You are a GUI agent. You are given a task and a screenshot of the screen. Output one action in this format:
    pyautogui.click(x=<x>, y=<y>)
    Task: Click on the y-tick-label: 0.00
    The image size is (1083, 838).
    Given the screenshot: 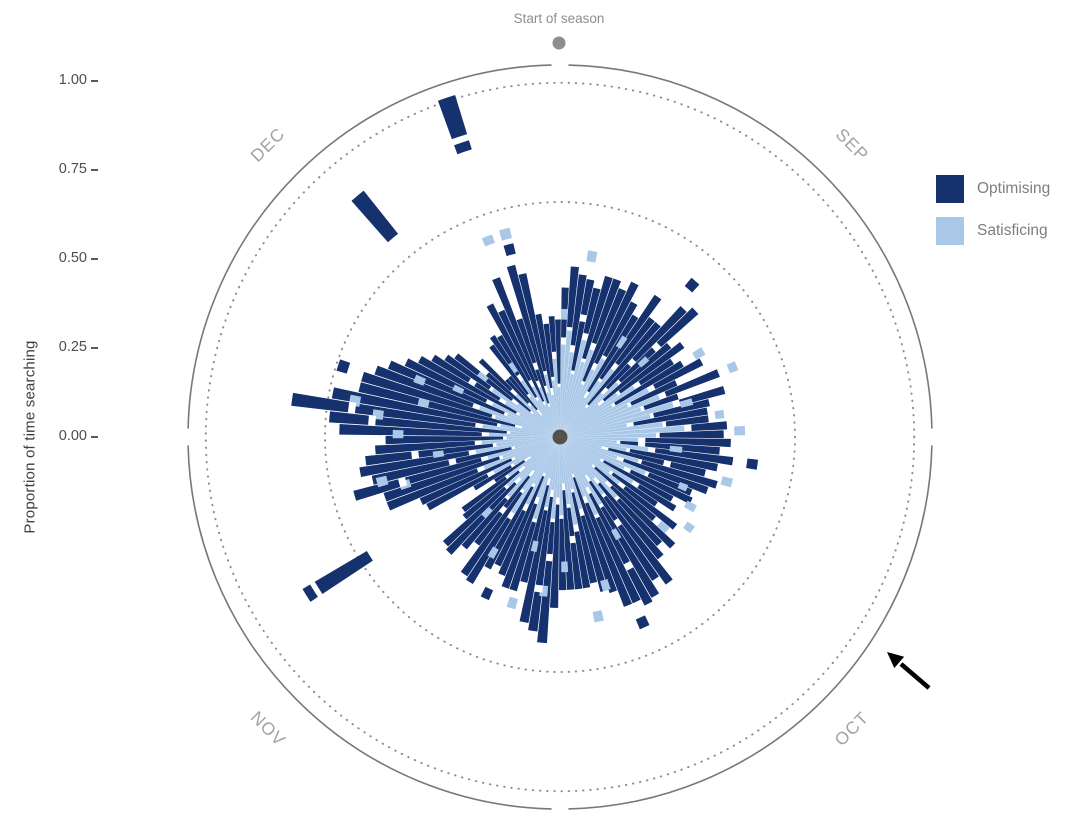 What is the action you would take?
    pyautogui.click(x=72, y=436)
    